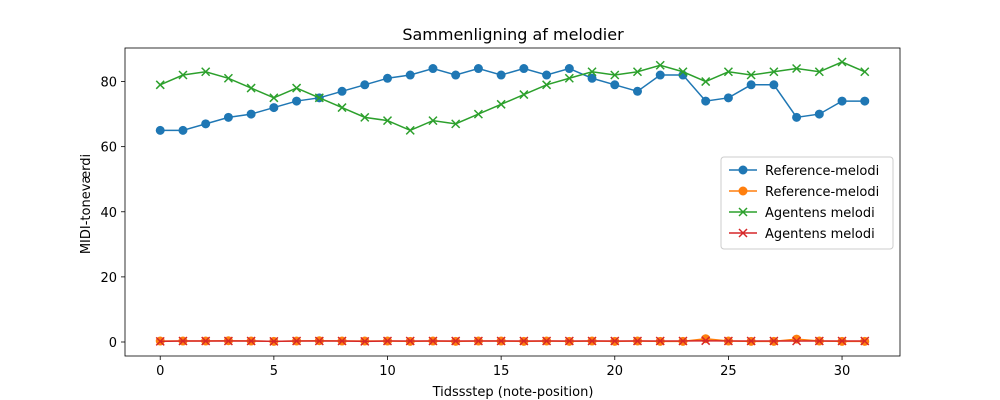 This screenshot has width=1000, height=400. I want to click on x-tick-label-3: 15, so click(501, 371).